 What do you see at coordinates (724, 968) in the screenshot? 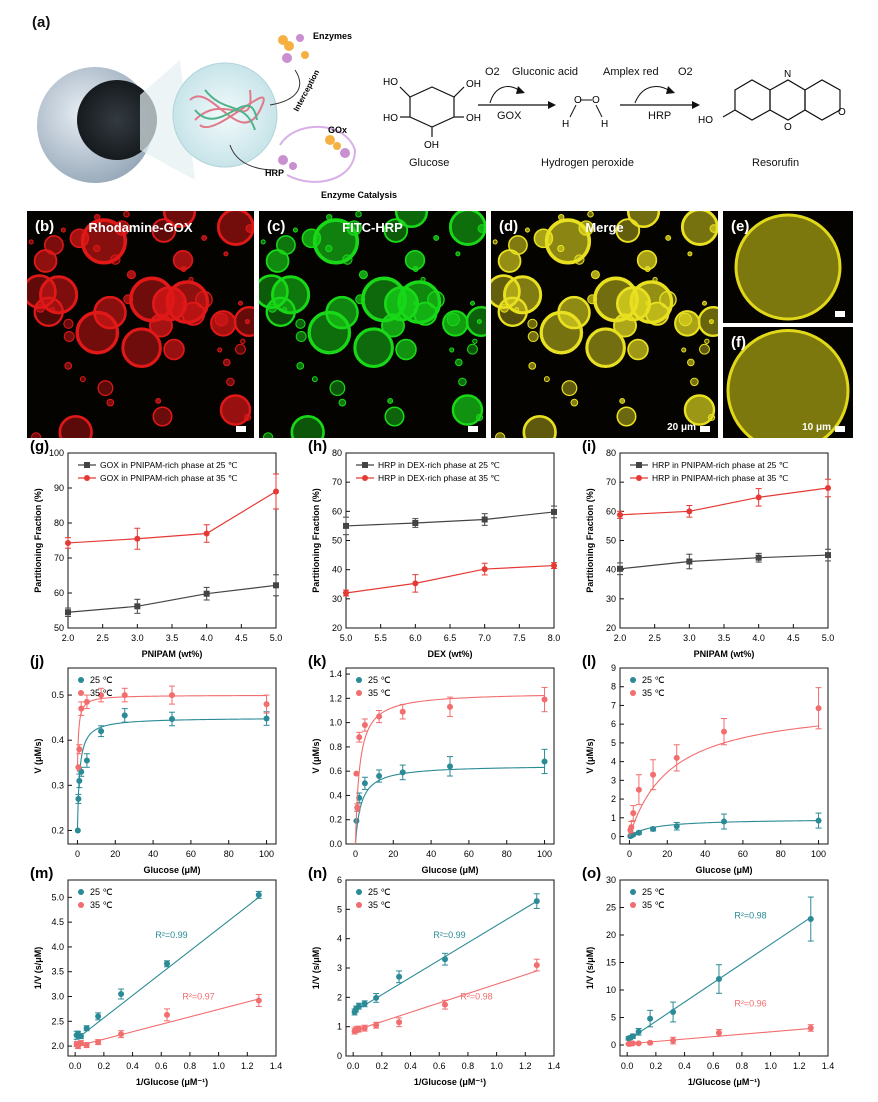
I see `plot-frame` at bounding box center [724, 968].